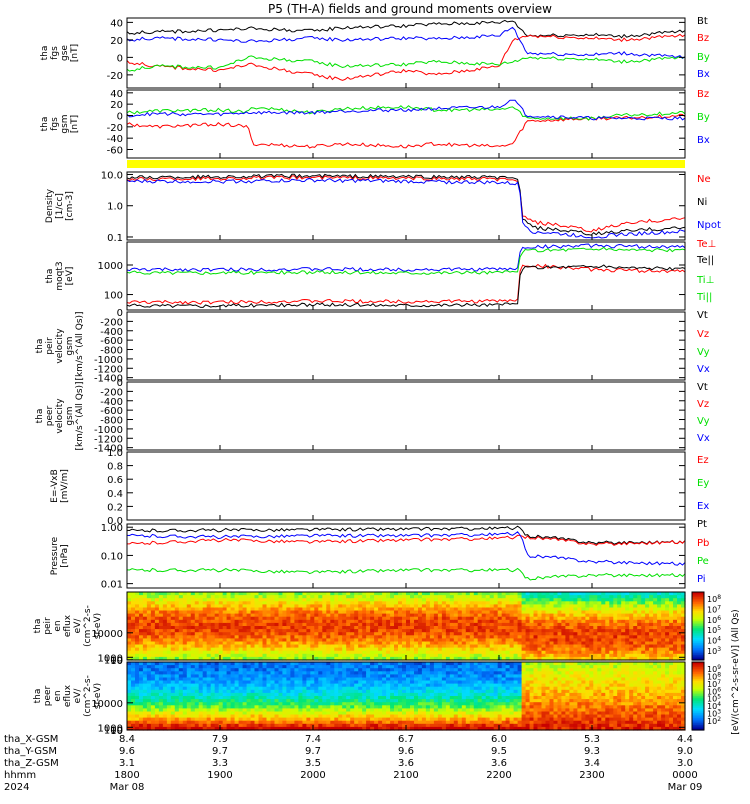 The image size is (750, 804). What do you see at coordinates (703, 38) in the screenshot?
I see `legend-entry: Bz` at bounding box center [703, 38].